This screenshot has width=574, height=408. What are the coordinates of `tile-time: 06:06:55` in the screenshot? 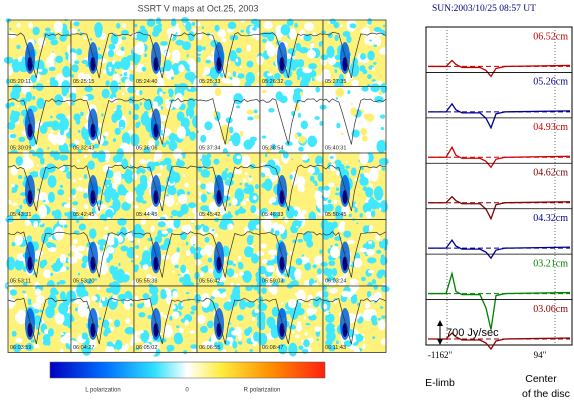 It's located at (209, 348).